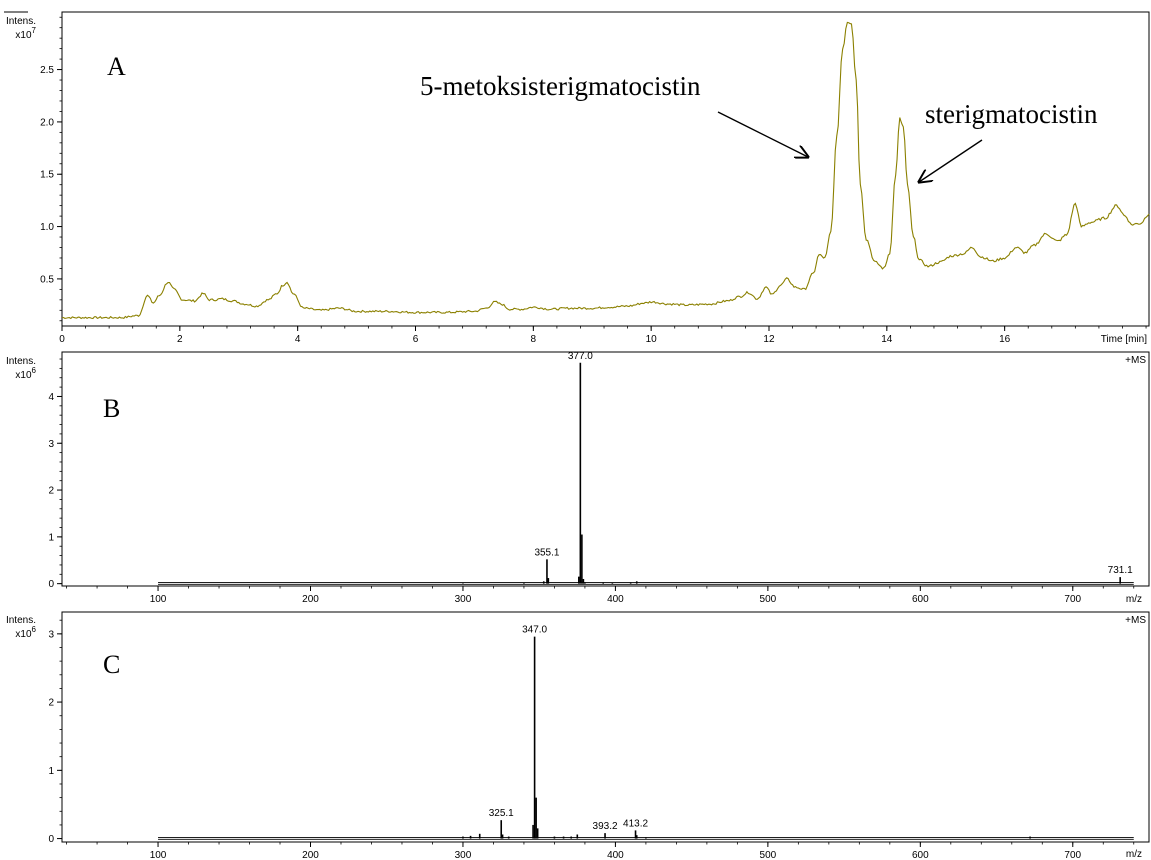 This screenshot has width=1151, height=860. Describe the element at coordinates (1134, 599) in the screenshot. I see `panel-b-x-axis-label: m/z` at that location.